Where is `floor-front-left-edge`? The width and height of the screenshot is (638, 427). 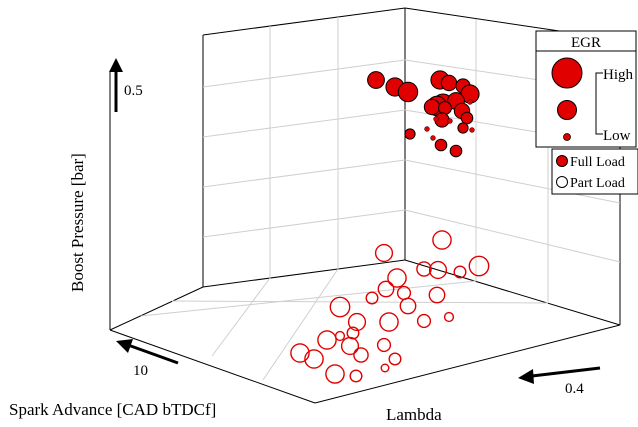
floor-front-left-edge is located at coordinates (212, 366).